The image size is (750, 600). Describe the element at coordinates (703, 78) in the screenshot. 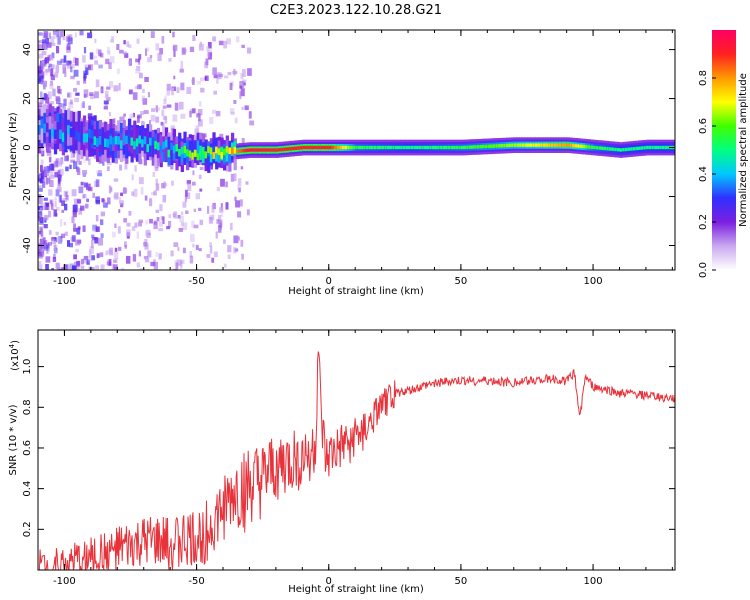

I see `colorbar-tick-label: 0.8` at that location.